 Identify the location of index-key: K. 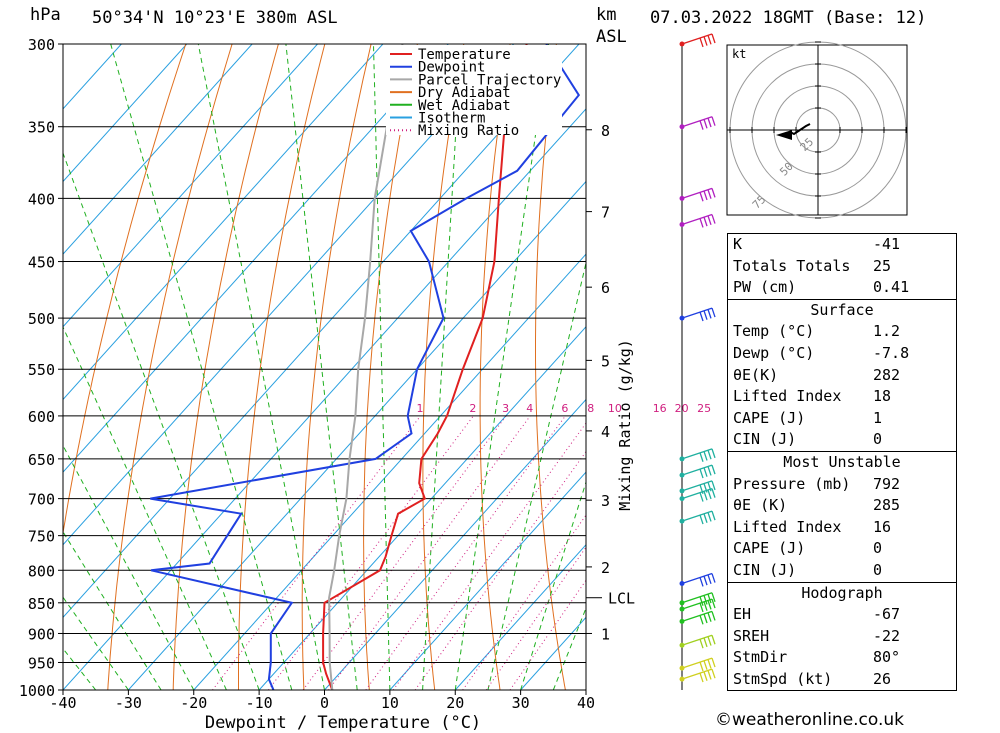
(738, 244).